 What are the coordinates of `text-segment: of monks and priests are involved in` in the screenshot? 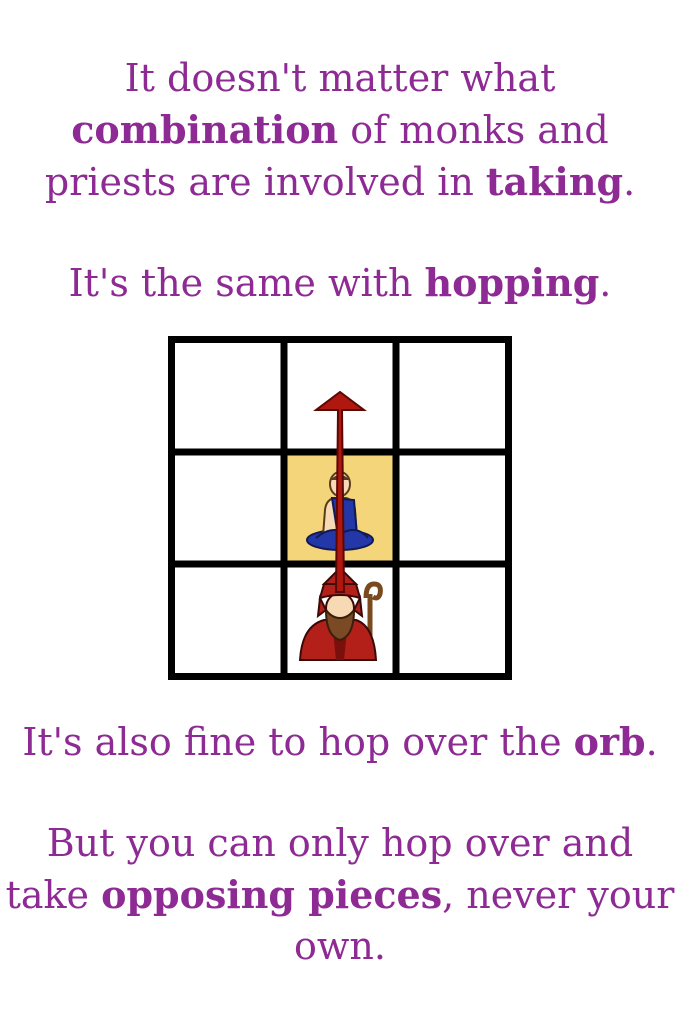 It's located at (326, 156).